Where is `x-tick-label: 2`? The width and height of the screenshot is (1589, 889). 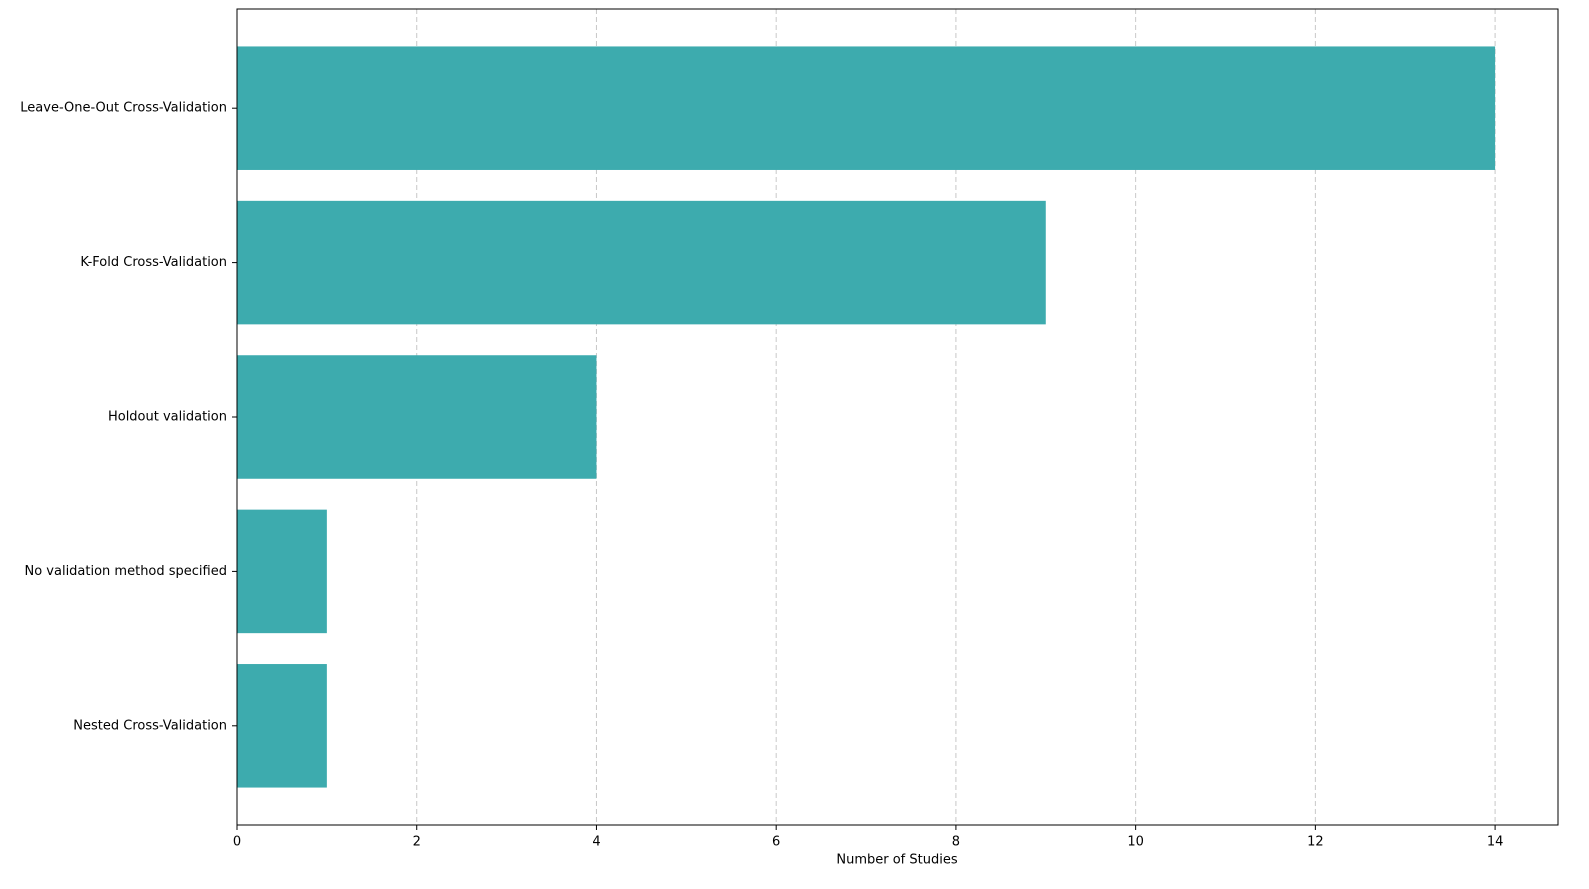 x-tick-label: 2 is located at coordinates (417, 842).